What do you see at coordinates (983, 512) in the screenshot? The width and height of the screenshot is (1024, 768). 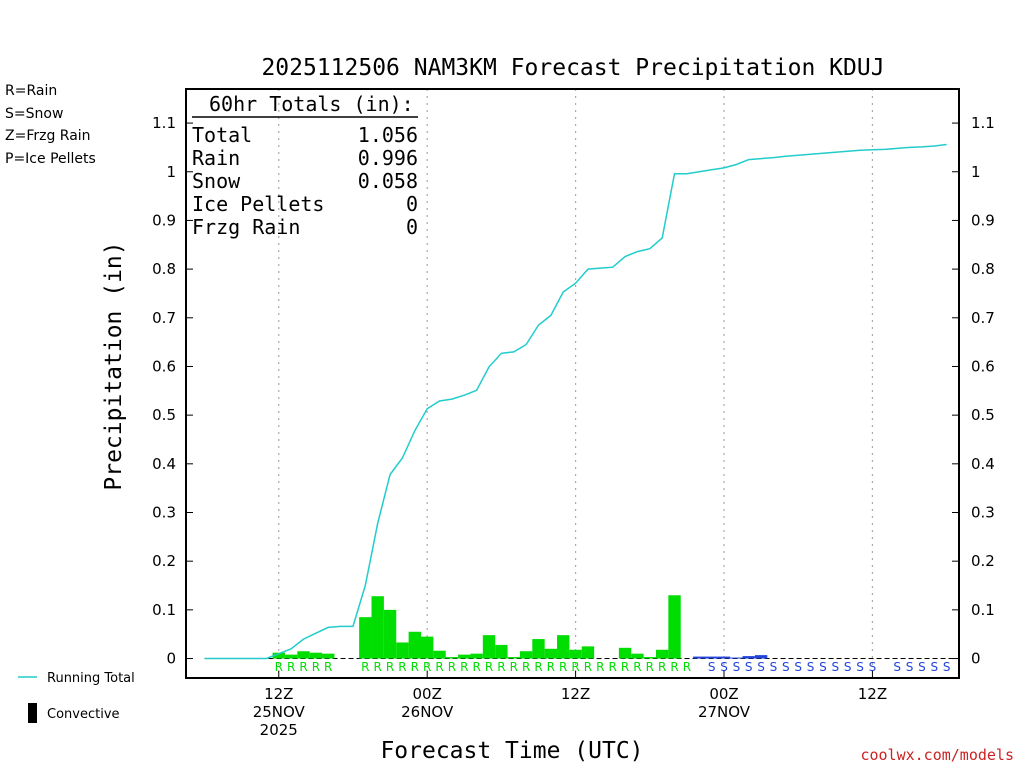 I see `y-tick-label-right: 0.3` at bounding box center [983, 512].